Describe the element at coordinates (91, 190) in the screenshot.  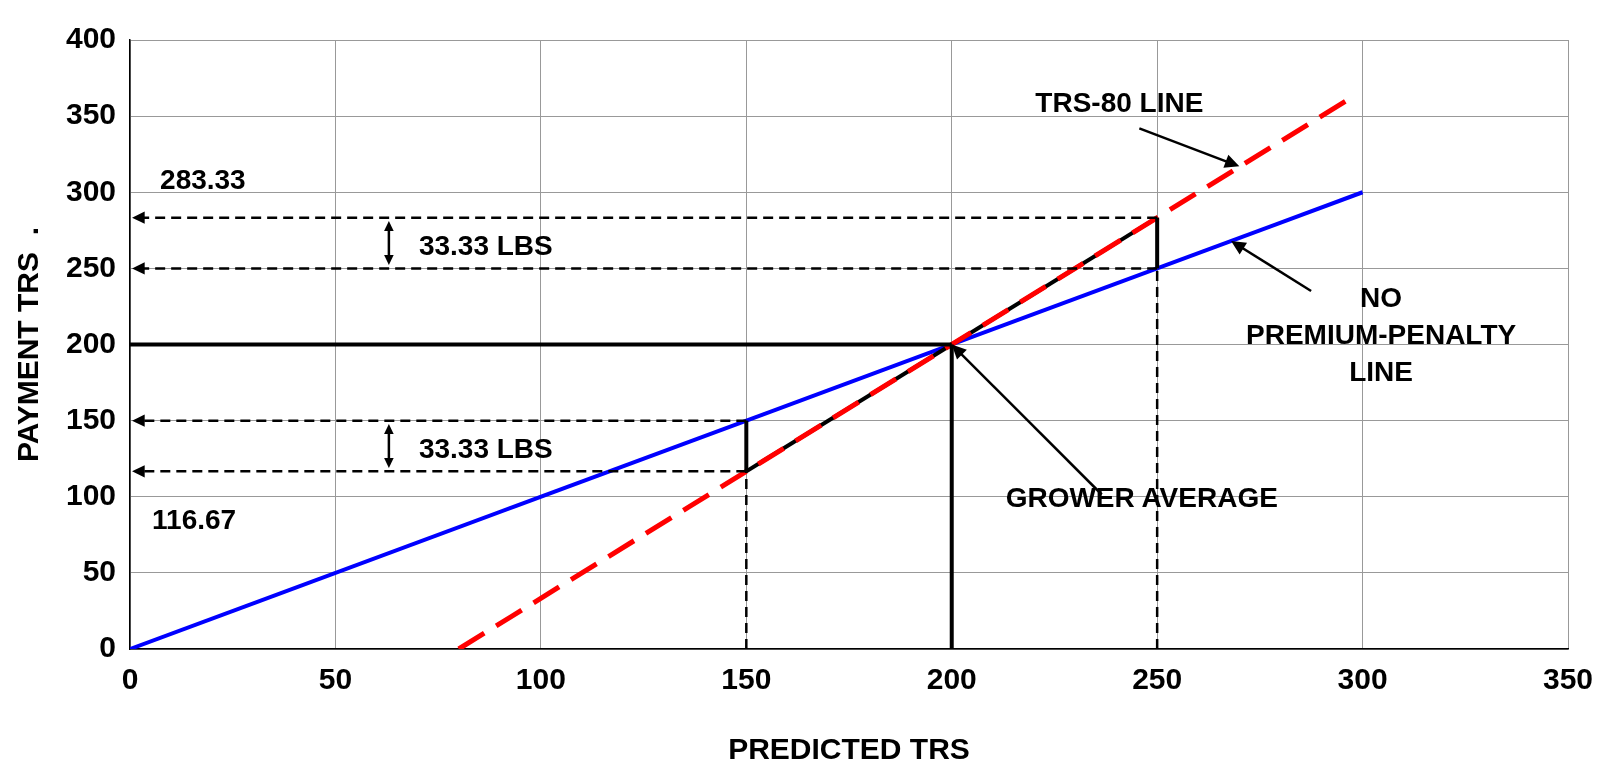
I see `y-tick-label: 300` at that location.